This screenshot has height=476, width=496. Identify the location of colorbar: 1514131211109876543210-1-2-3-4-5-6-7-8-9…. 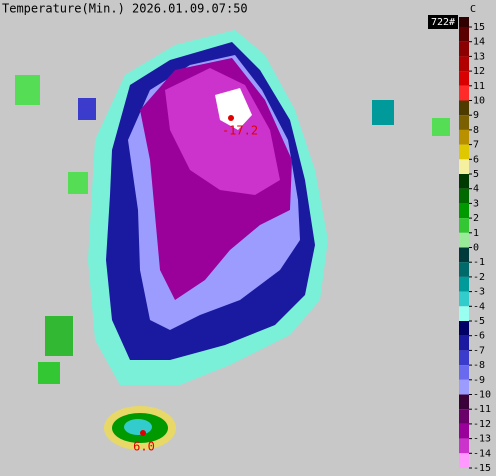
(475, 245).